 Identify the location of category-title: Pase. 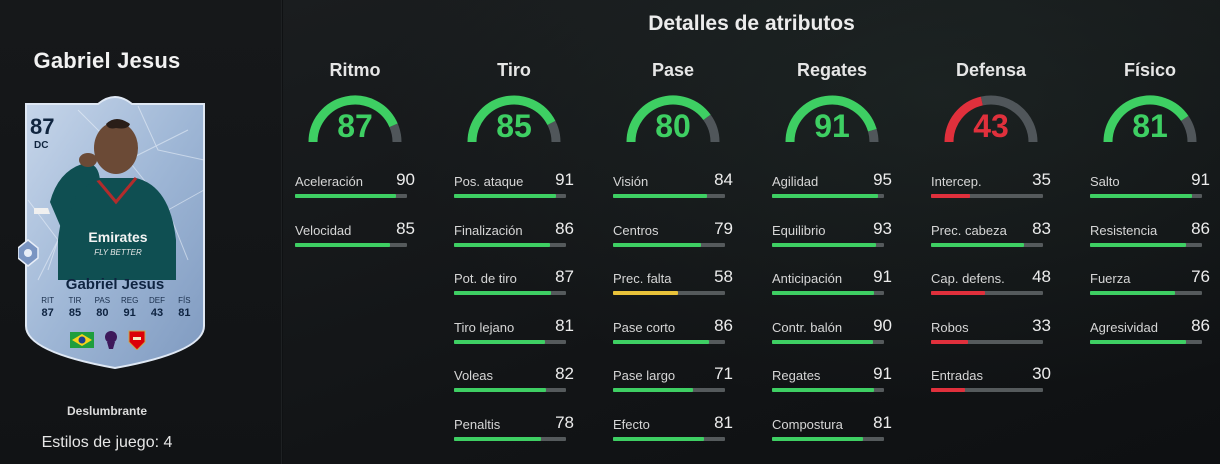
(673, 70).